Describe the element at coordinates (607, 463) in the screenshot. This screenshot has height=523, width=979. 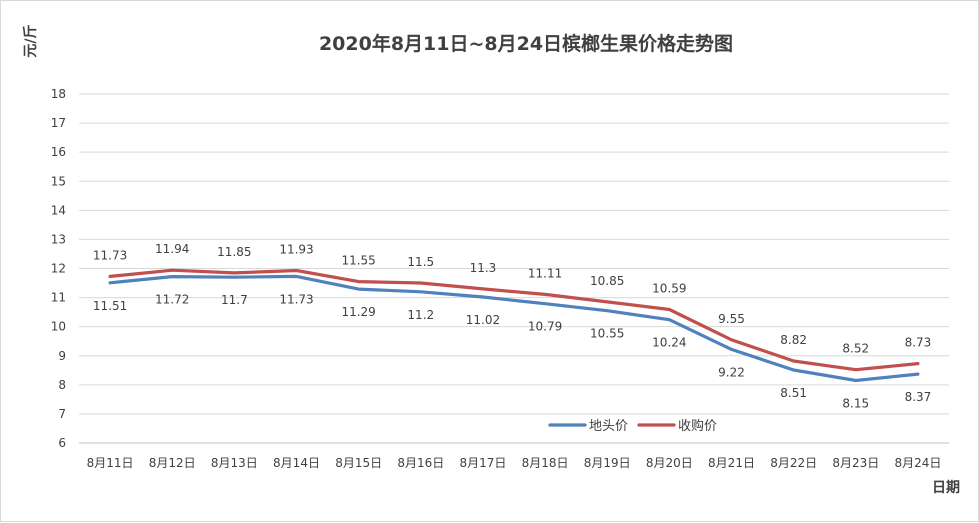
I see `x-tick-label: 8月19日` at that location.